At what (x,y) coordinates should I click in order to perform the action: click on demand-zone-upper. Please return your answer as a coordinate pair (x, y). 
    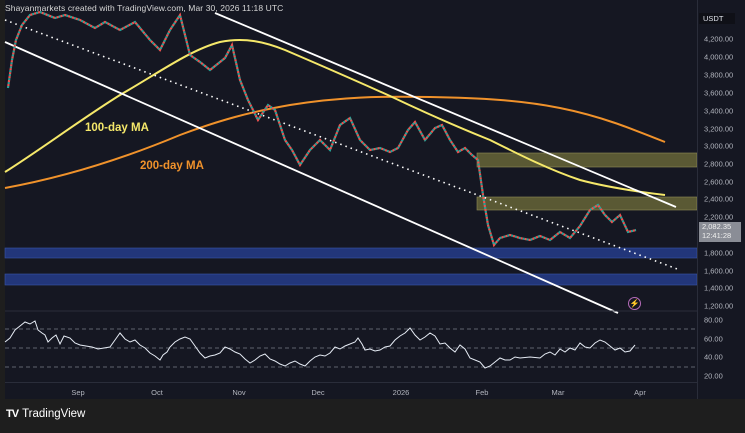
    Looking at the image, I should click on (351, 253).